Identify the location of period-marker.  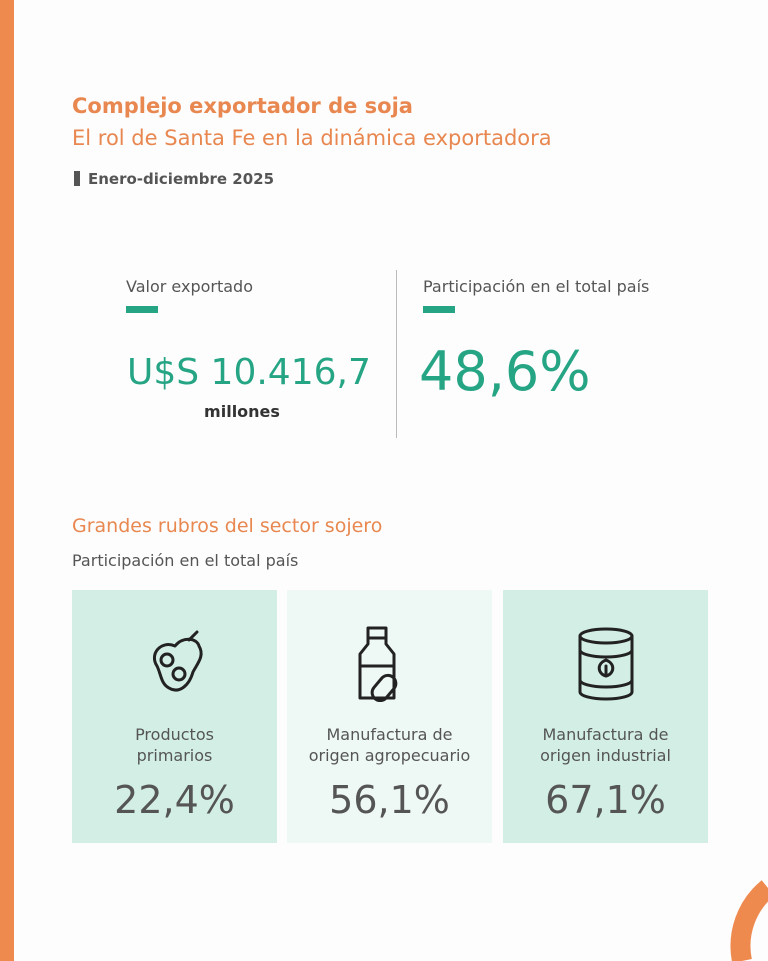
(77, 178).